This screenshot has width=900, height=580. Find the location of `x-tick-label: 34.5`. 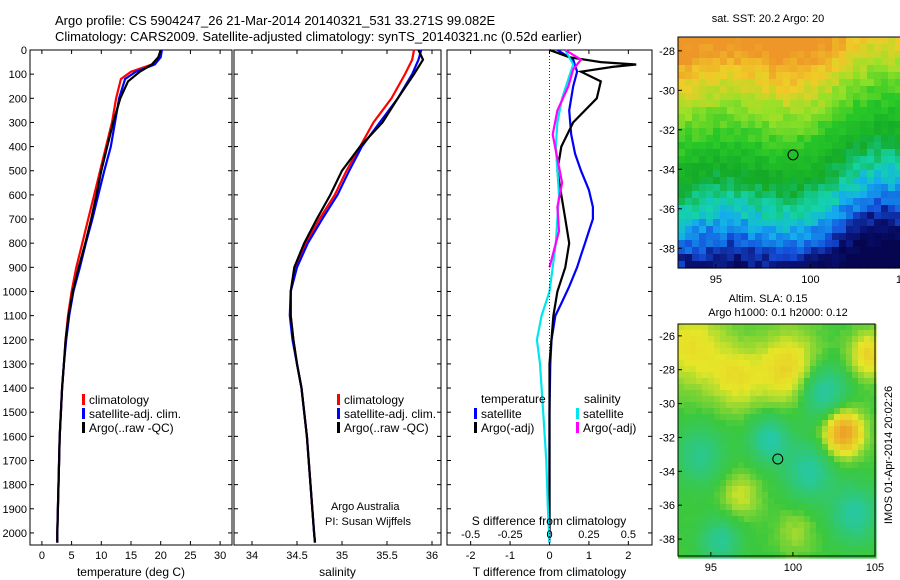

x-tick-label: 34.5 is located at coordinates (296, 556).